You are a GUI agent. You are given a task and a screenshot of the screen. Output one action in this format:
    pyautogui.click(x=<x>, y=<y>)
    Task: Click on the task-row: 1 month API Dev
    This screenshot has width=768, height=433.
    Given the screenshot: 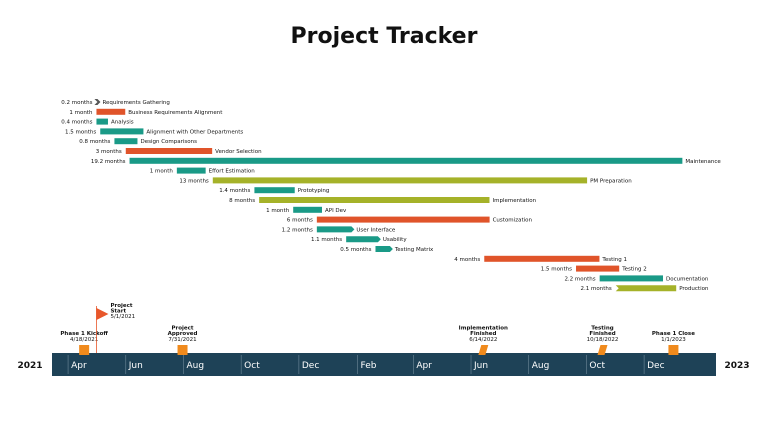 What is the action you would take?
    pyautogui.click(x=306, y=210)
    